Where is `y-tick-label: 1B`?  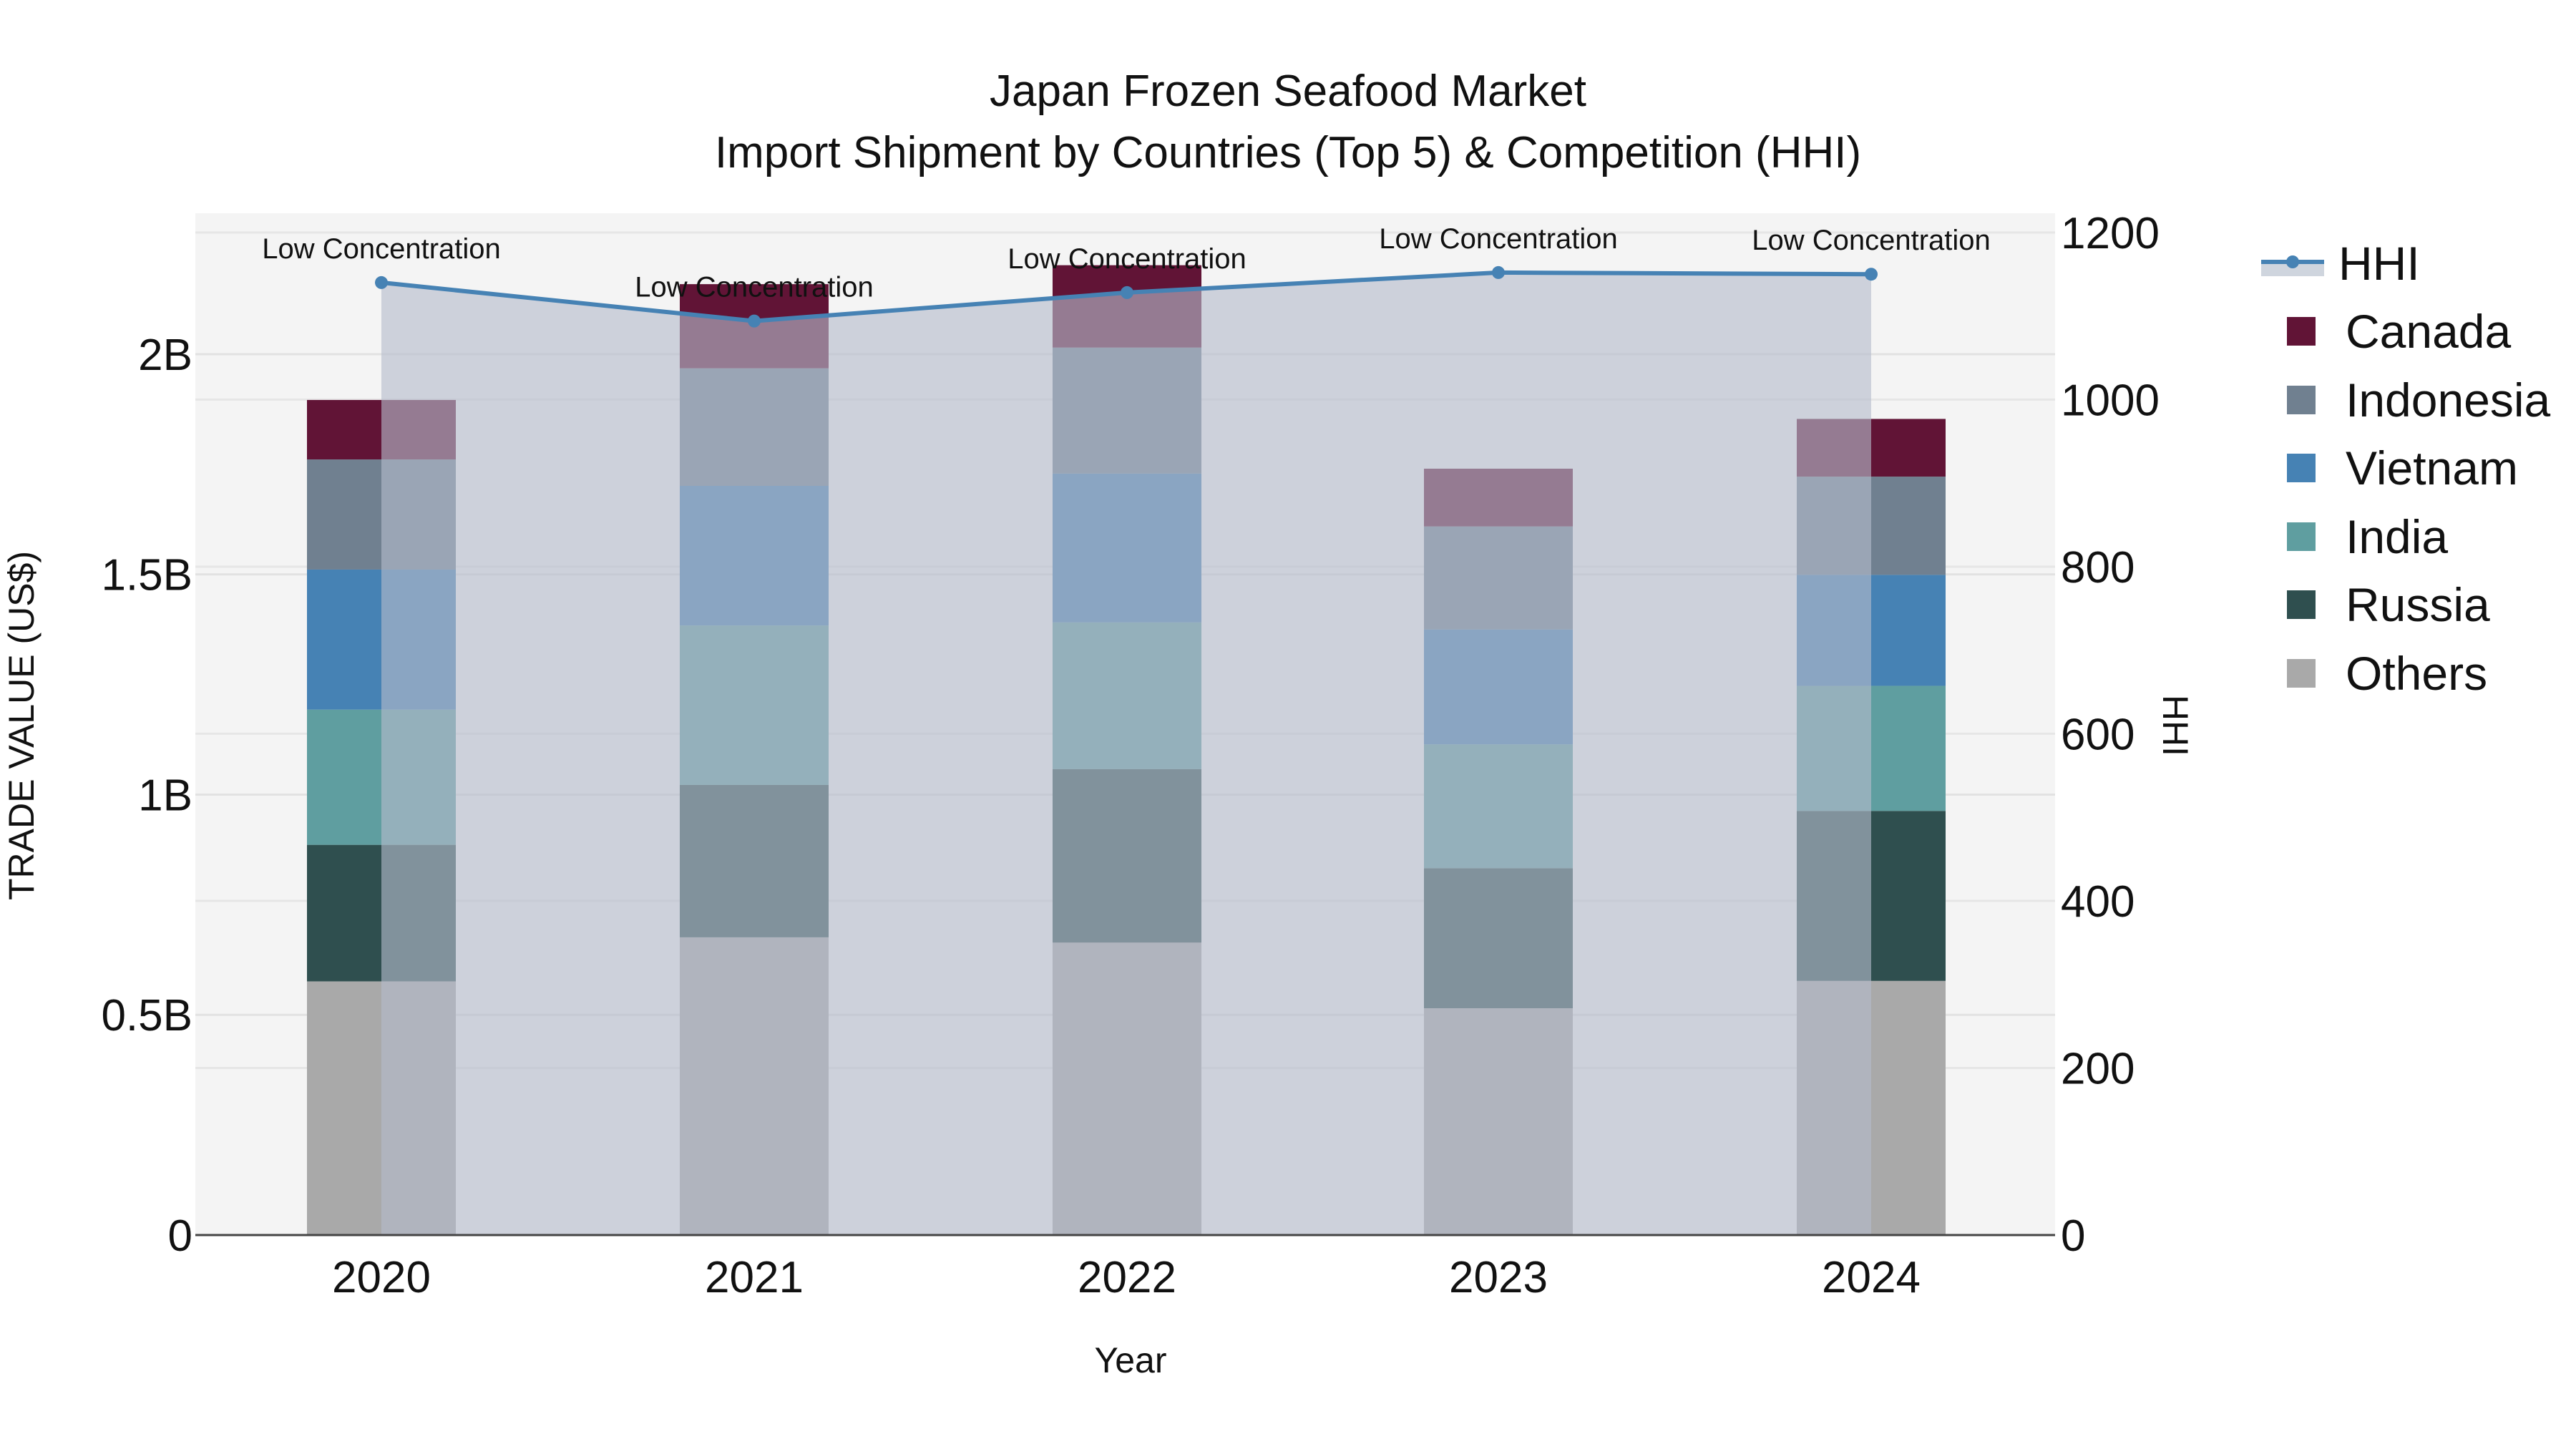
y-tick-label: 1B is located at coordinates (165, 795).